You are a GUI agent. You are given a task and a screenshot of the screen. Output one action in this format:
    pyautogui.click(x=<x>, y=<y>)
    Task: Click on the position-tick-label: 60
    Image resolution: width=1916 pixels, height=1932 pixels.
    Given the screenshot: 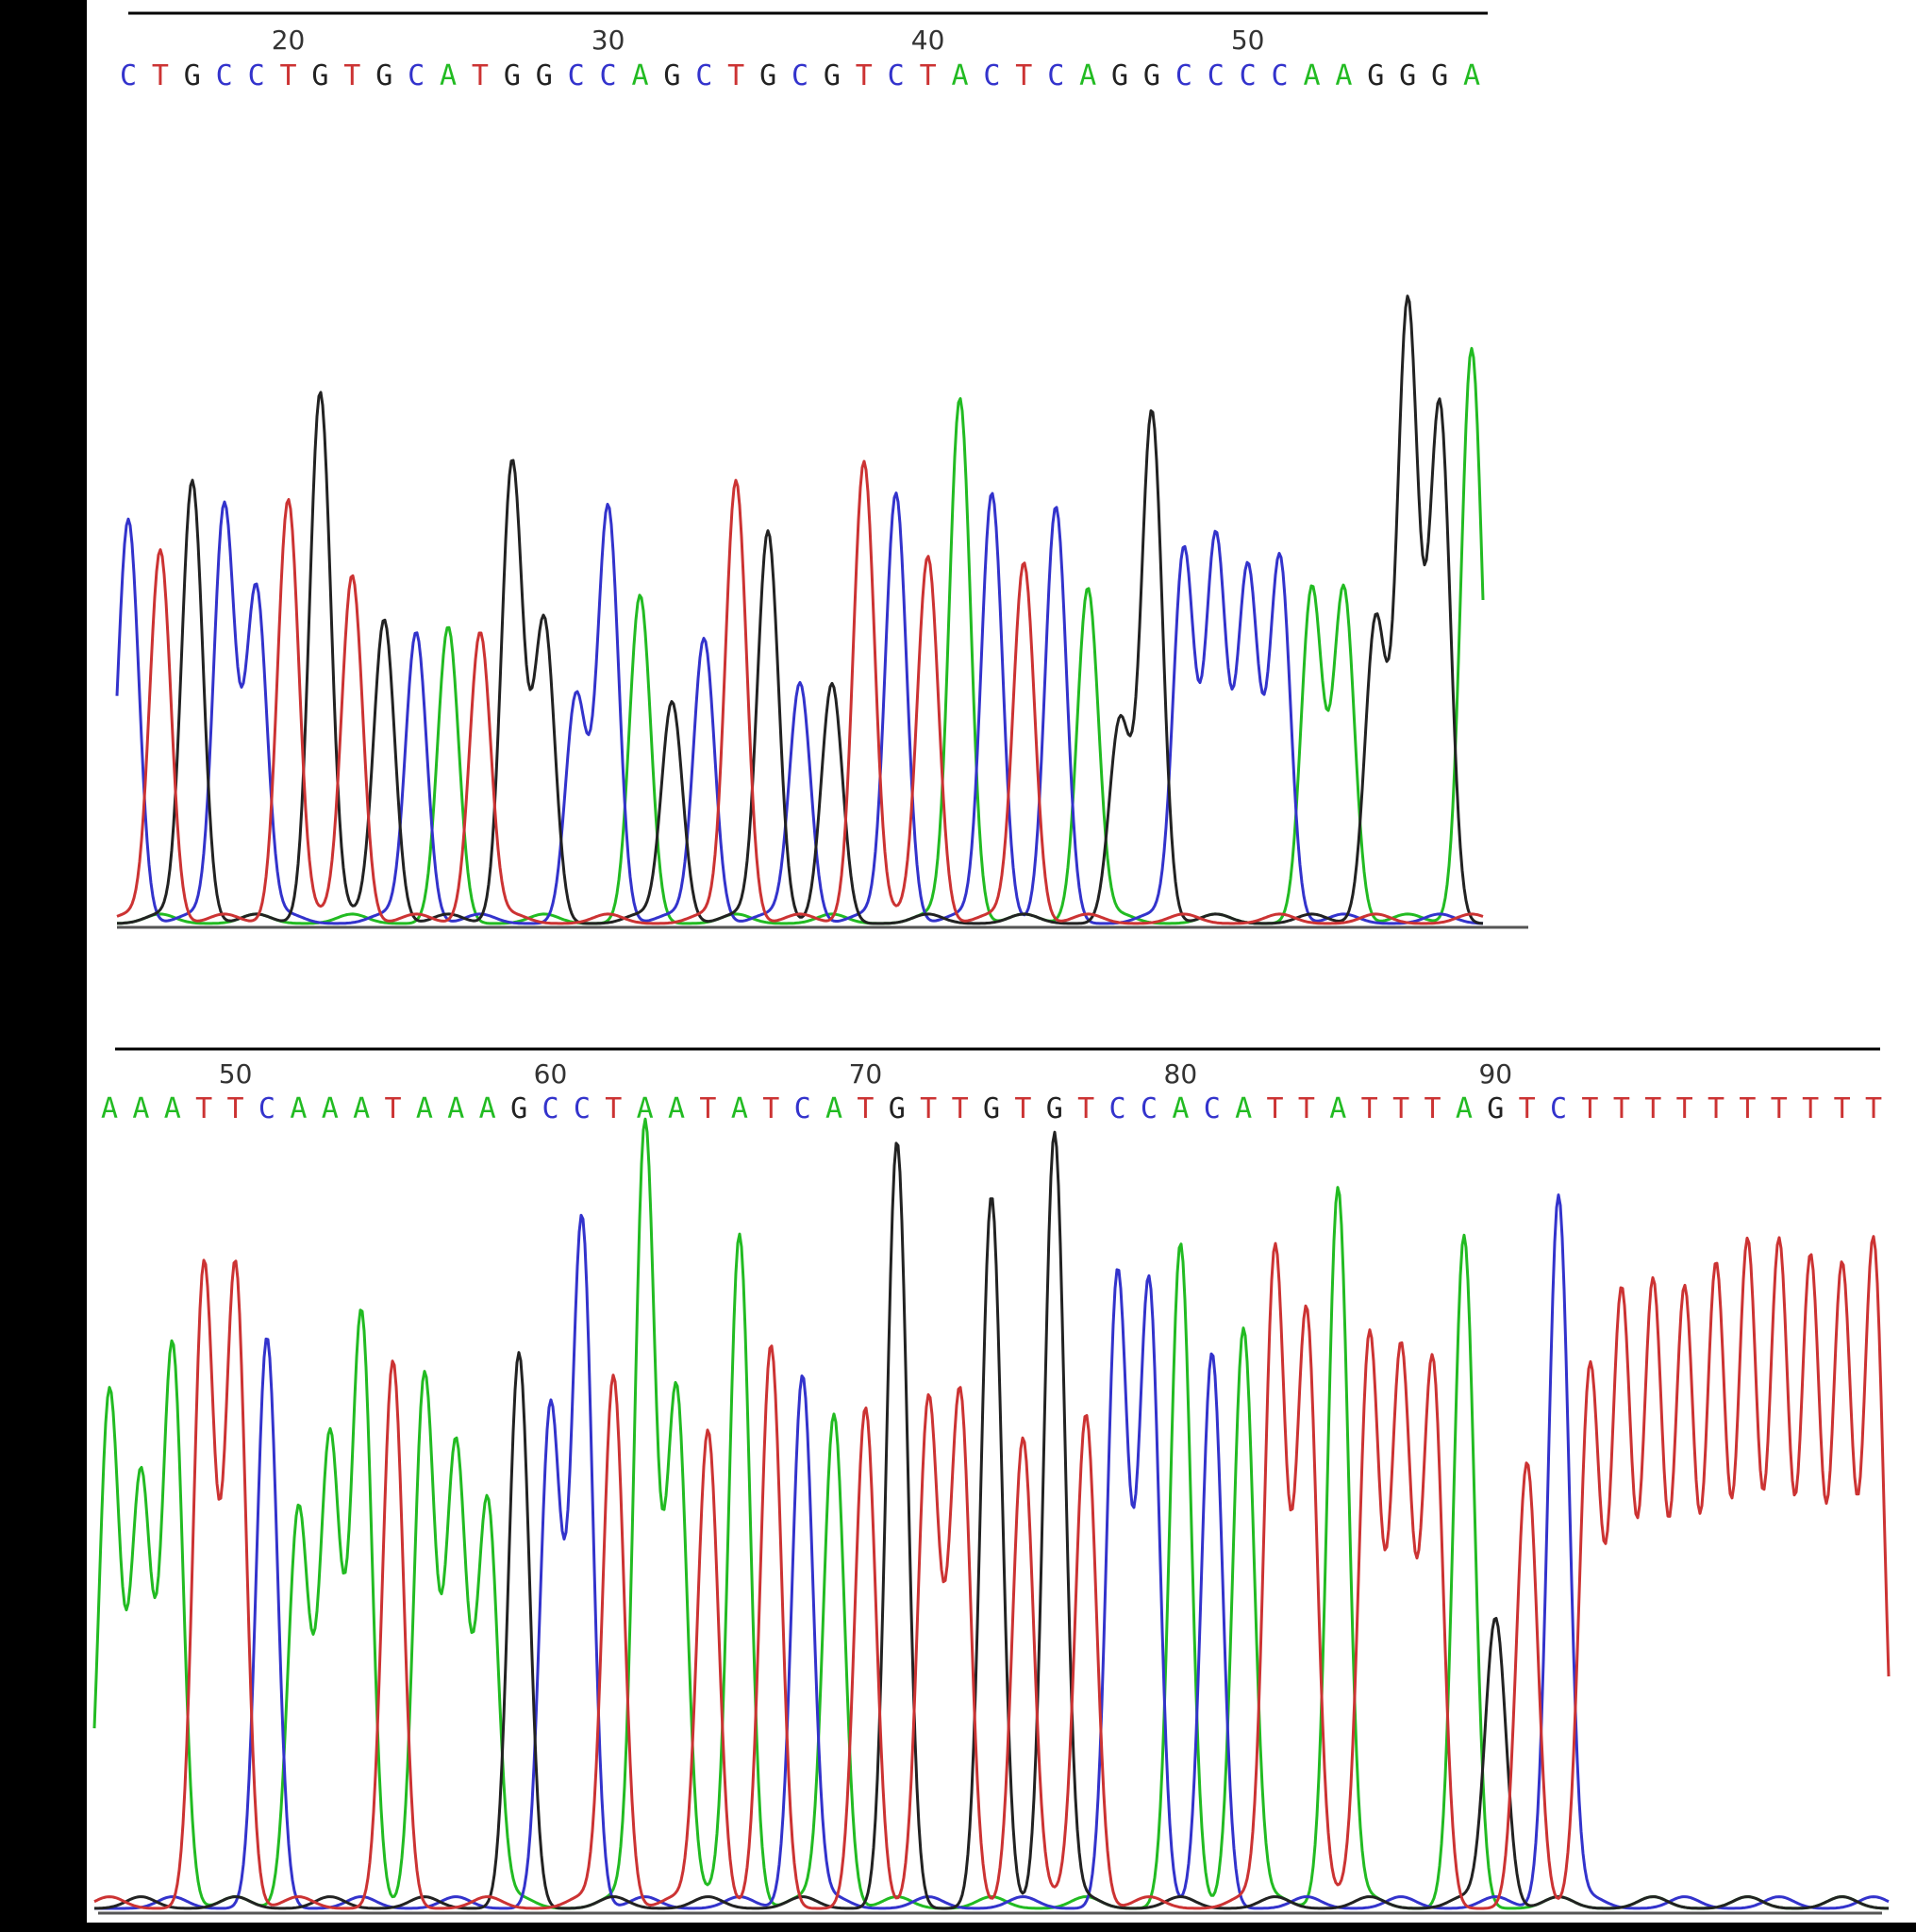 What is the action you would take?
    pyautogui.click(x=551, y=1074)
    